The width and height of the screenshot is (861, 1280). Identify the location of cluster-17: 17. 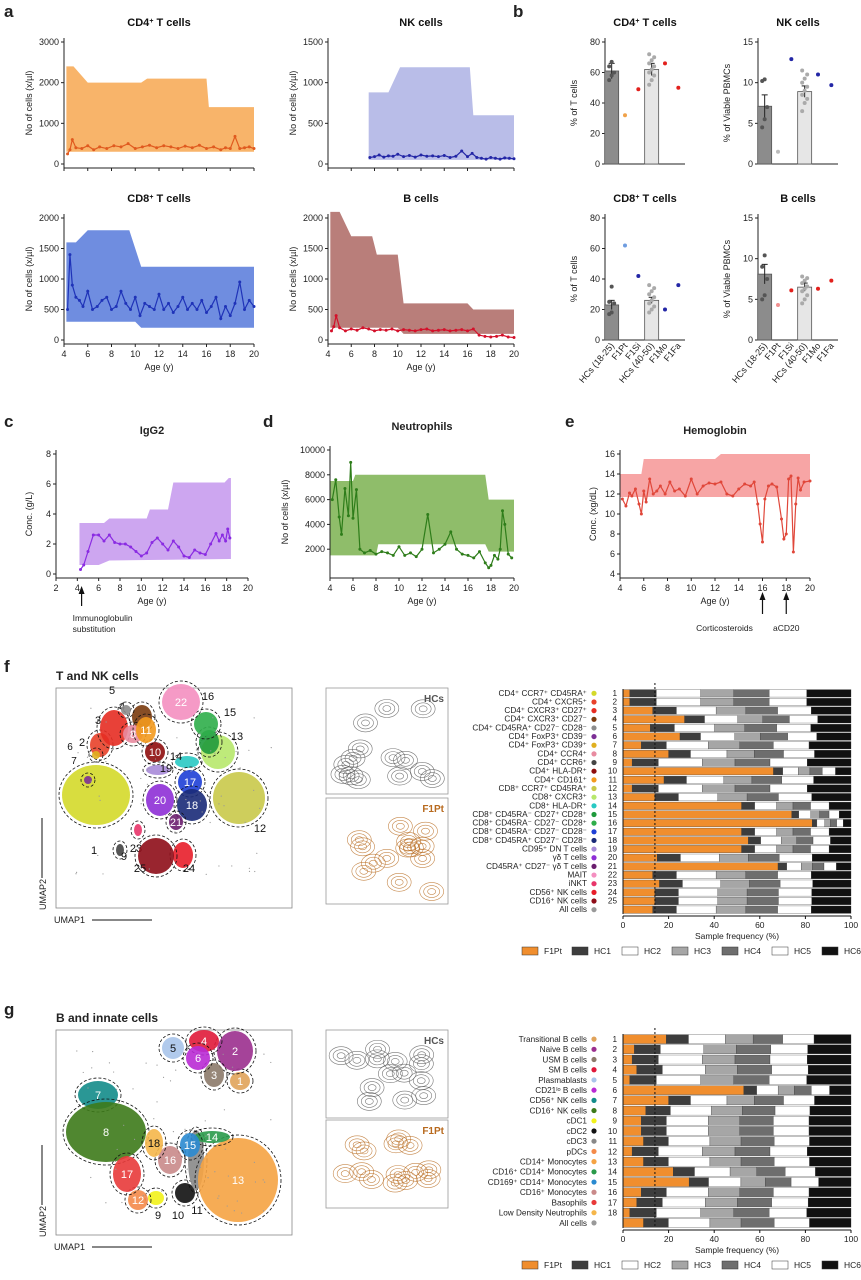
(127, 1174).